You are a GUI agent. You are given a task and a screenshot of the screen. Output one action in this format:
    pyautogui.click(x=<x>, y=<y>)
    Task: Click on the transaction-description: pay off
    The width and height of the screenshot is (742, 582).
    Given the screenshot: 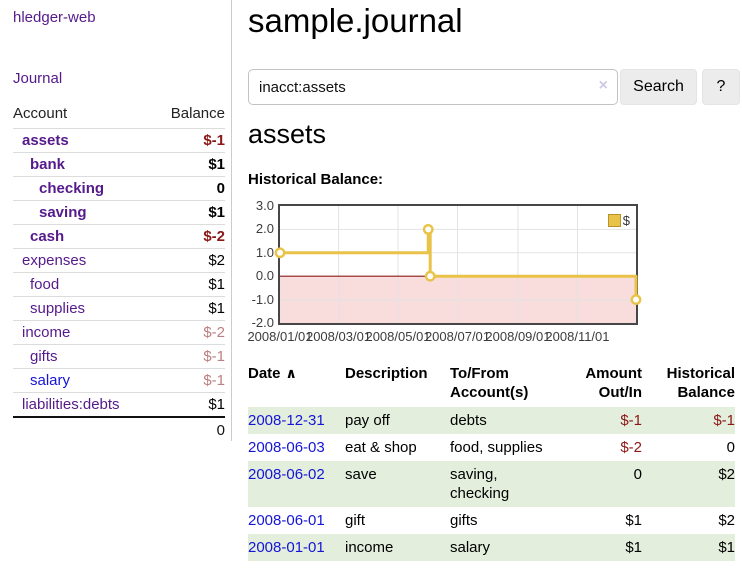 What is the action you would take?
    pyautogui.click(x=367, y=420)
    